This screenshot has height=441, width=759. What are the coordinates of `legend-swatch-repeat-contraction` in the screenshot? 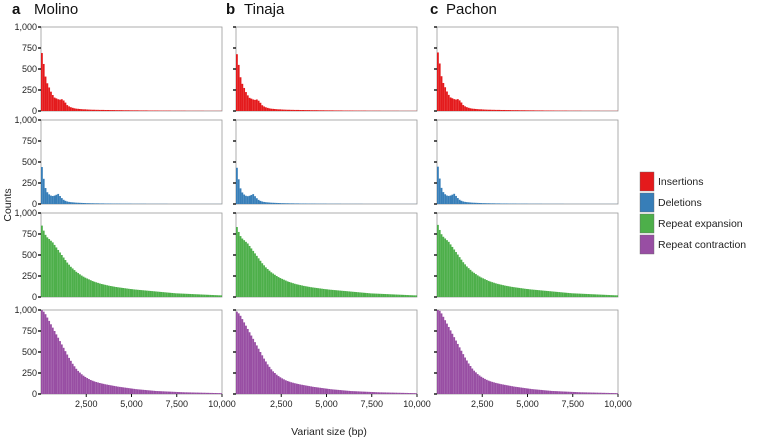 It's located at (647, 244).